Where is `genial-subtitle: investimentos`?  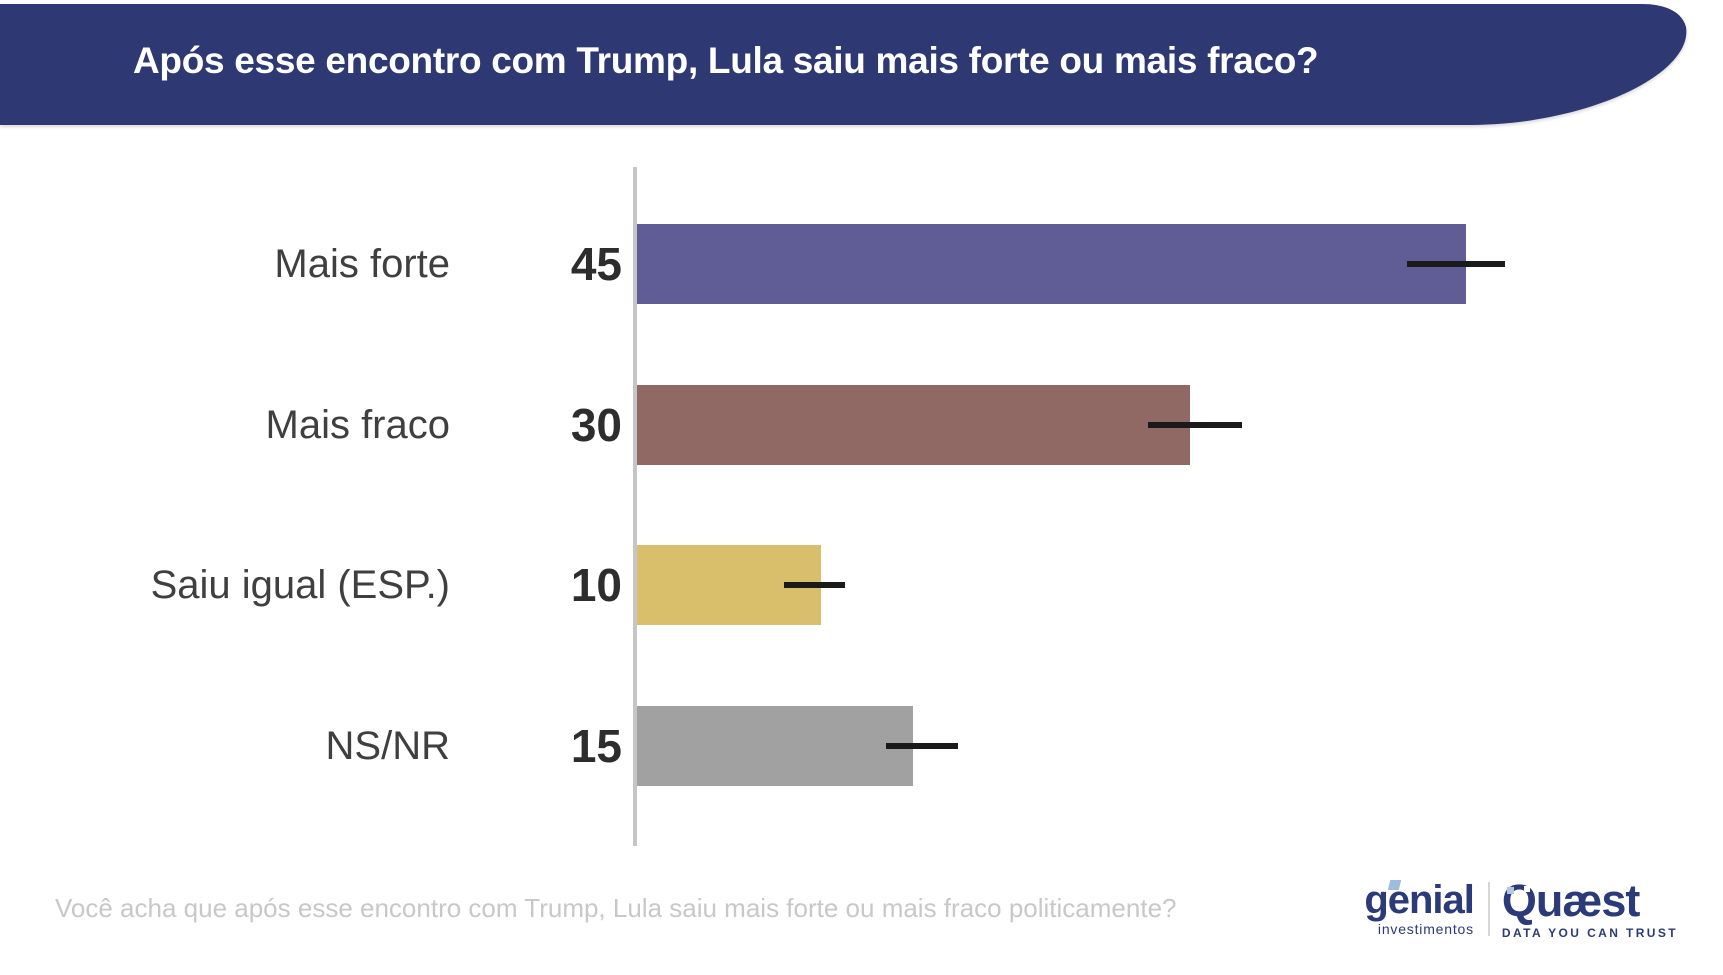 genial-subtitle: investimentos is located at coordinates (1425, 929).